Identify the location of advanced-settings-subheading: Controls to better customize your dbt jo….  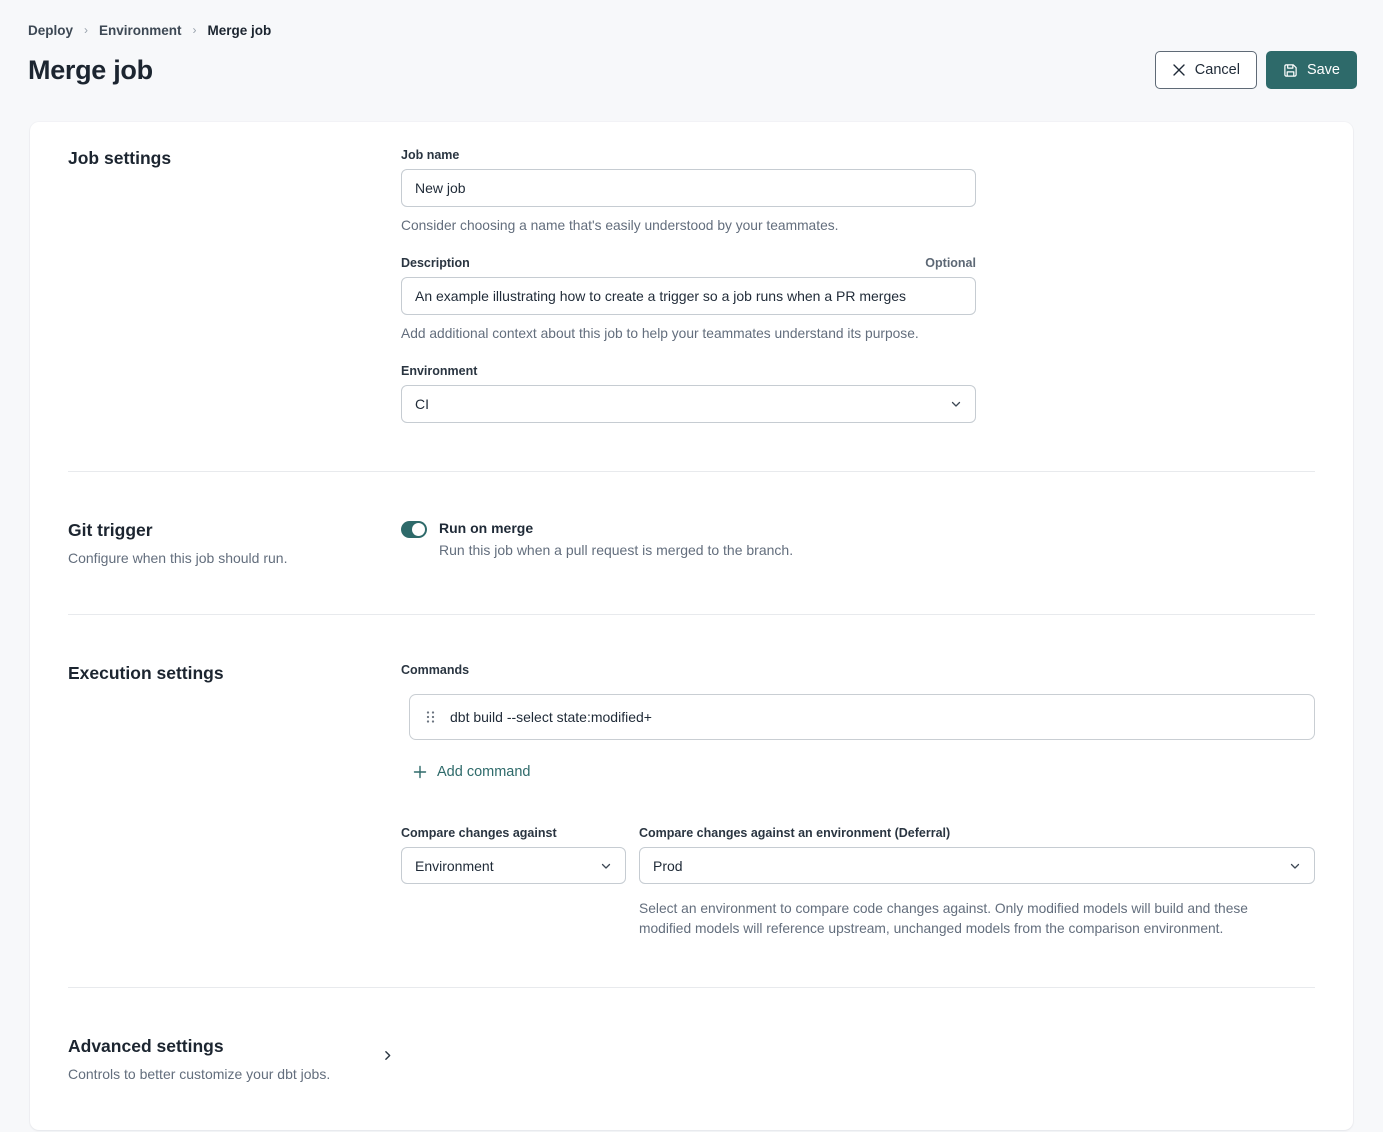
(199, 1074).